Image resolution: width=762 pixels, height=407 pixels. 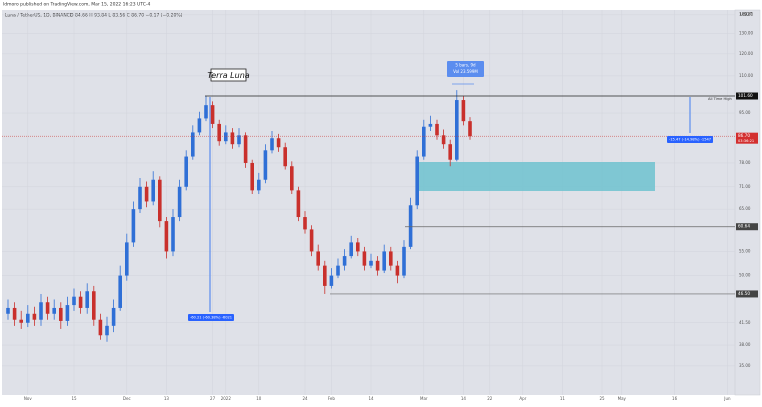 I want to click on title-box, so click(x=228, y=75).